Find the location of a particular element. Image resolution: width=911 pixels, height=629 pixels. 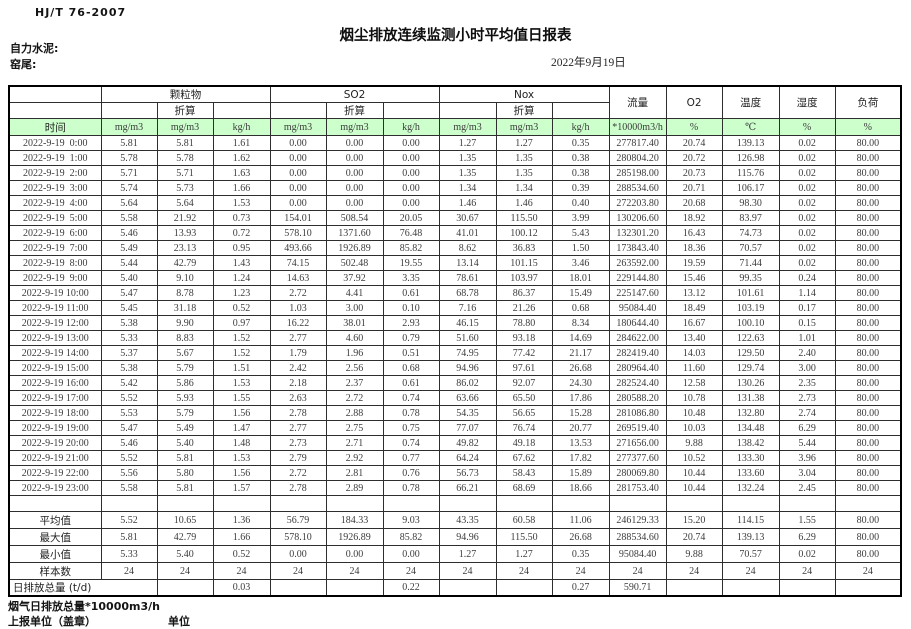

value-cell: 578.10 is located at coordinates (298, 233).